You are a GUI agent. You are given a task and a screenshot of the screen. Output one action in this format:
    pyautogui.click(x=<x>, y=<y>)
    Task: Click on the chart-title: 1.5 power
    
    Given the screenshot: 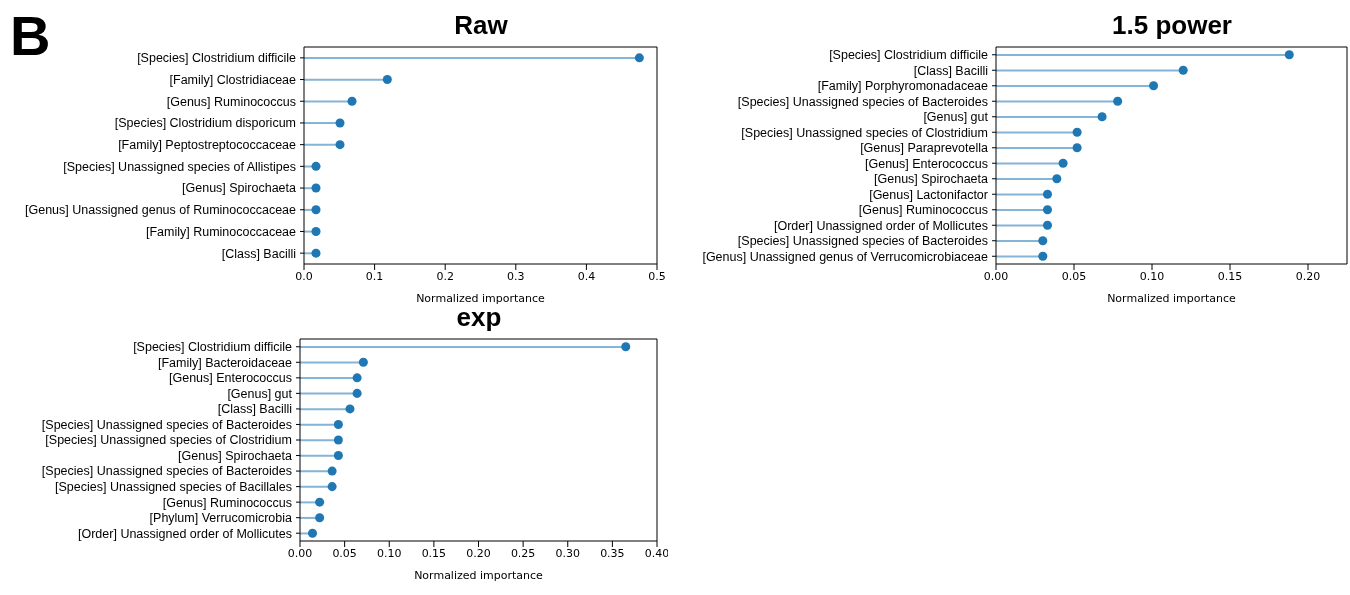 What is the action you would take?
    pyautogui.click(x=1172, y=25)
    